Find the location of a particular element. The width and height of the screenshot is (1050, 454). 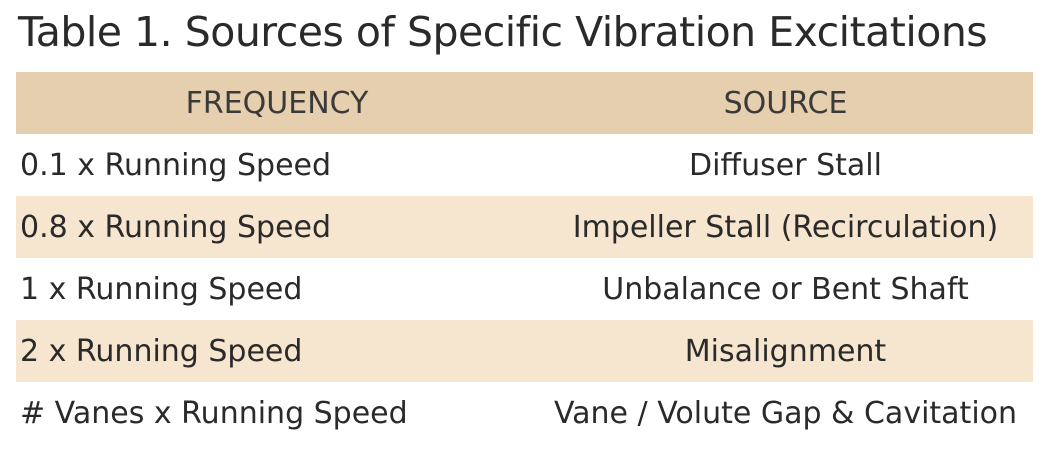

table-cell: 2 x Running Speed is located at coordinates (277, 351).